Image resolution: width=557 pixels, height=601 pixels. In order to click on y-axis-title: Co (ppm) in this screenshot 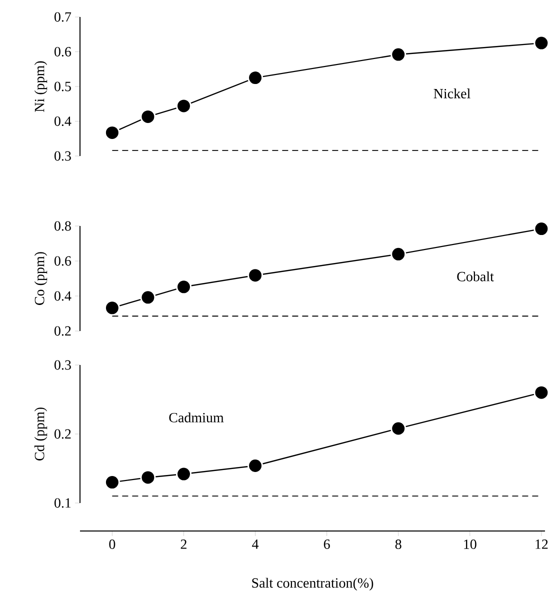, I will do `click(41, 278)`.